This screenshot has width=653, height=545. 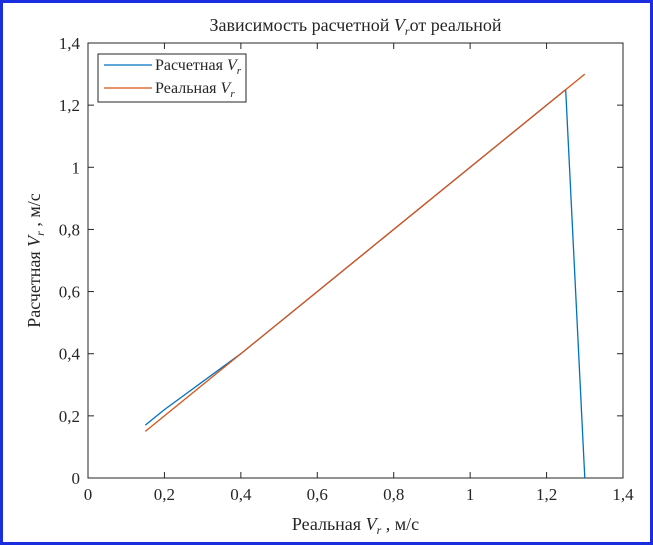 What do you see at coordinates (88, 494) in the screenshot?
I see `x-tick-label: 0` at bounding box center [88, 494].